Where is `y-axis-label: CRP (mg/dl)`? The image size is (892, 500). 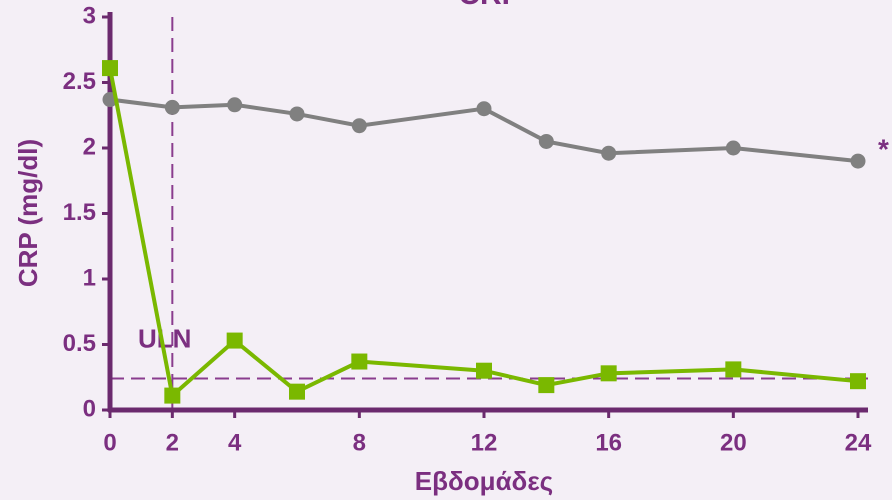
y-axis-label: CRP (mg/dl) is located at coordinates (28, 213).